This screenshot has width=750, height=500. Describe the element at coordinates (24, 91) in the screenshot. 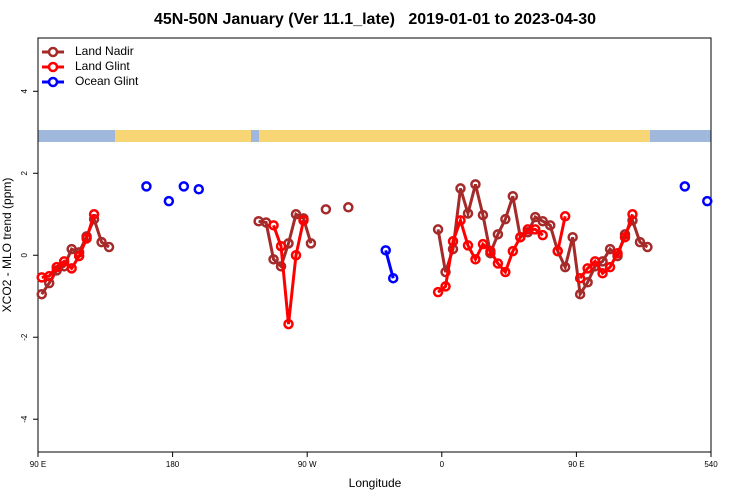

I see `y-tick-label: 4` at that location.